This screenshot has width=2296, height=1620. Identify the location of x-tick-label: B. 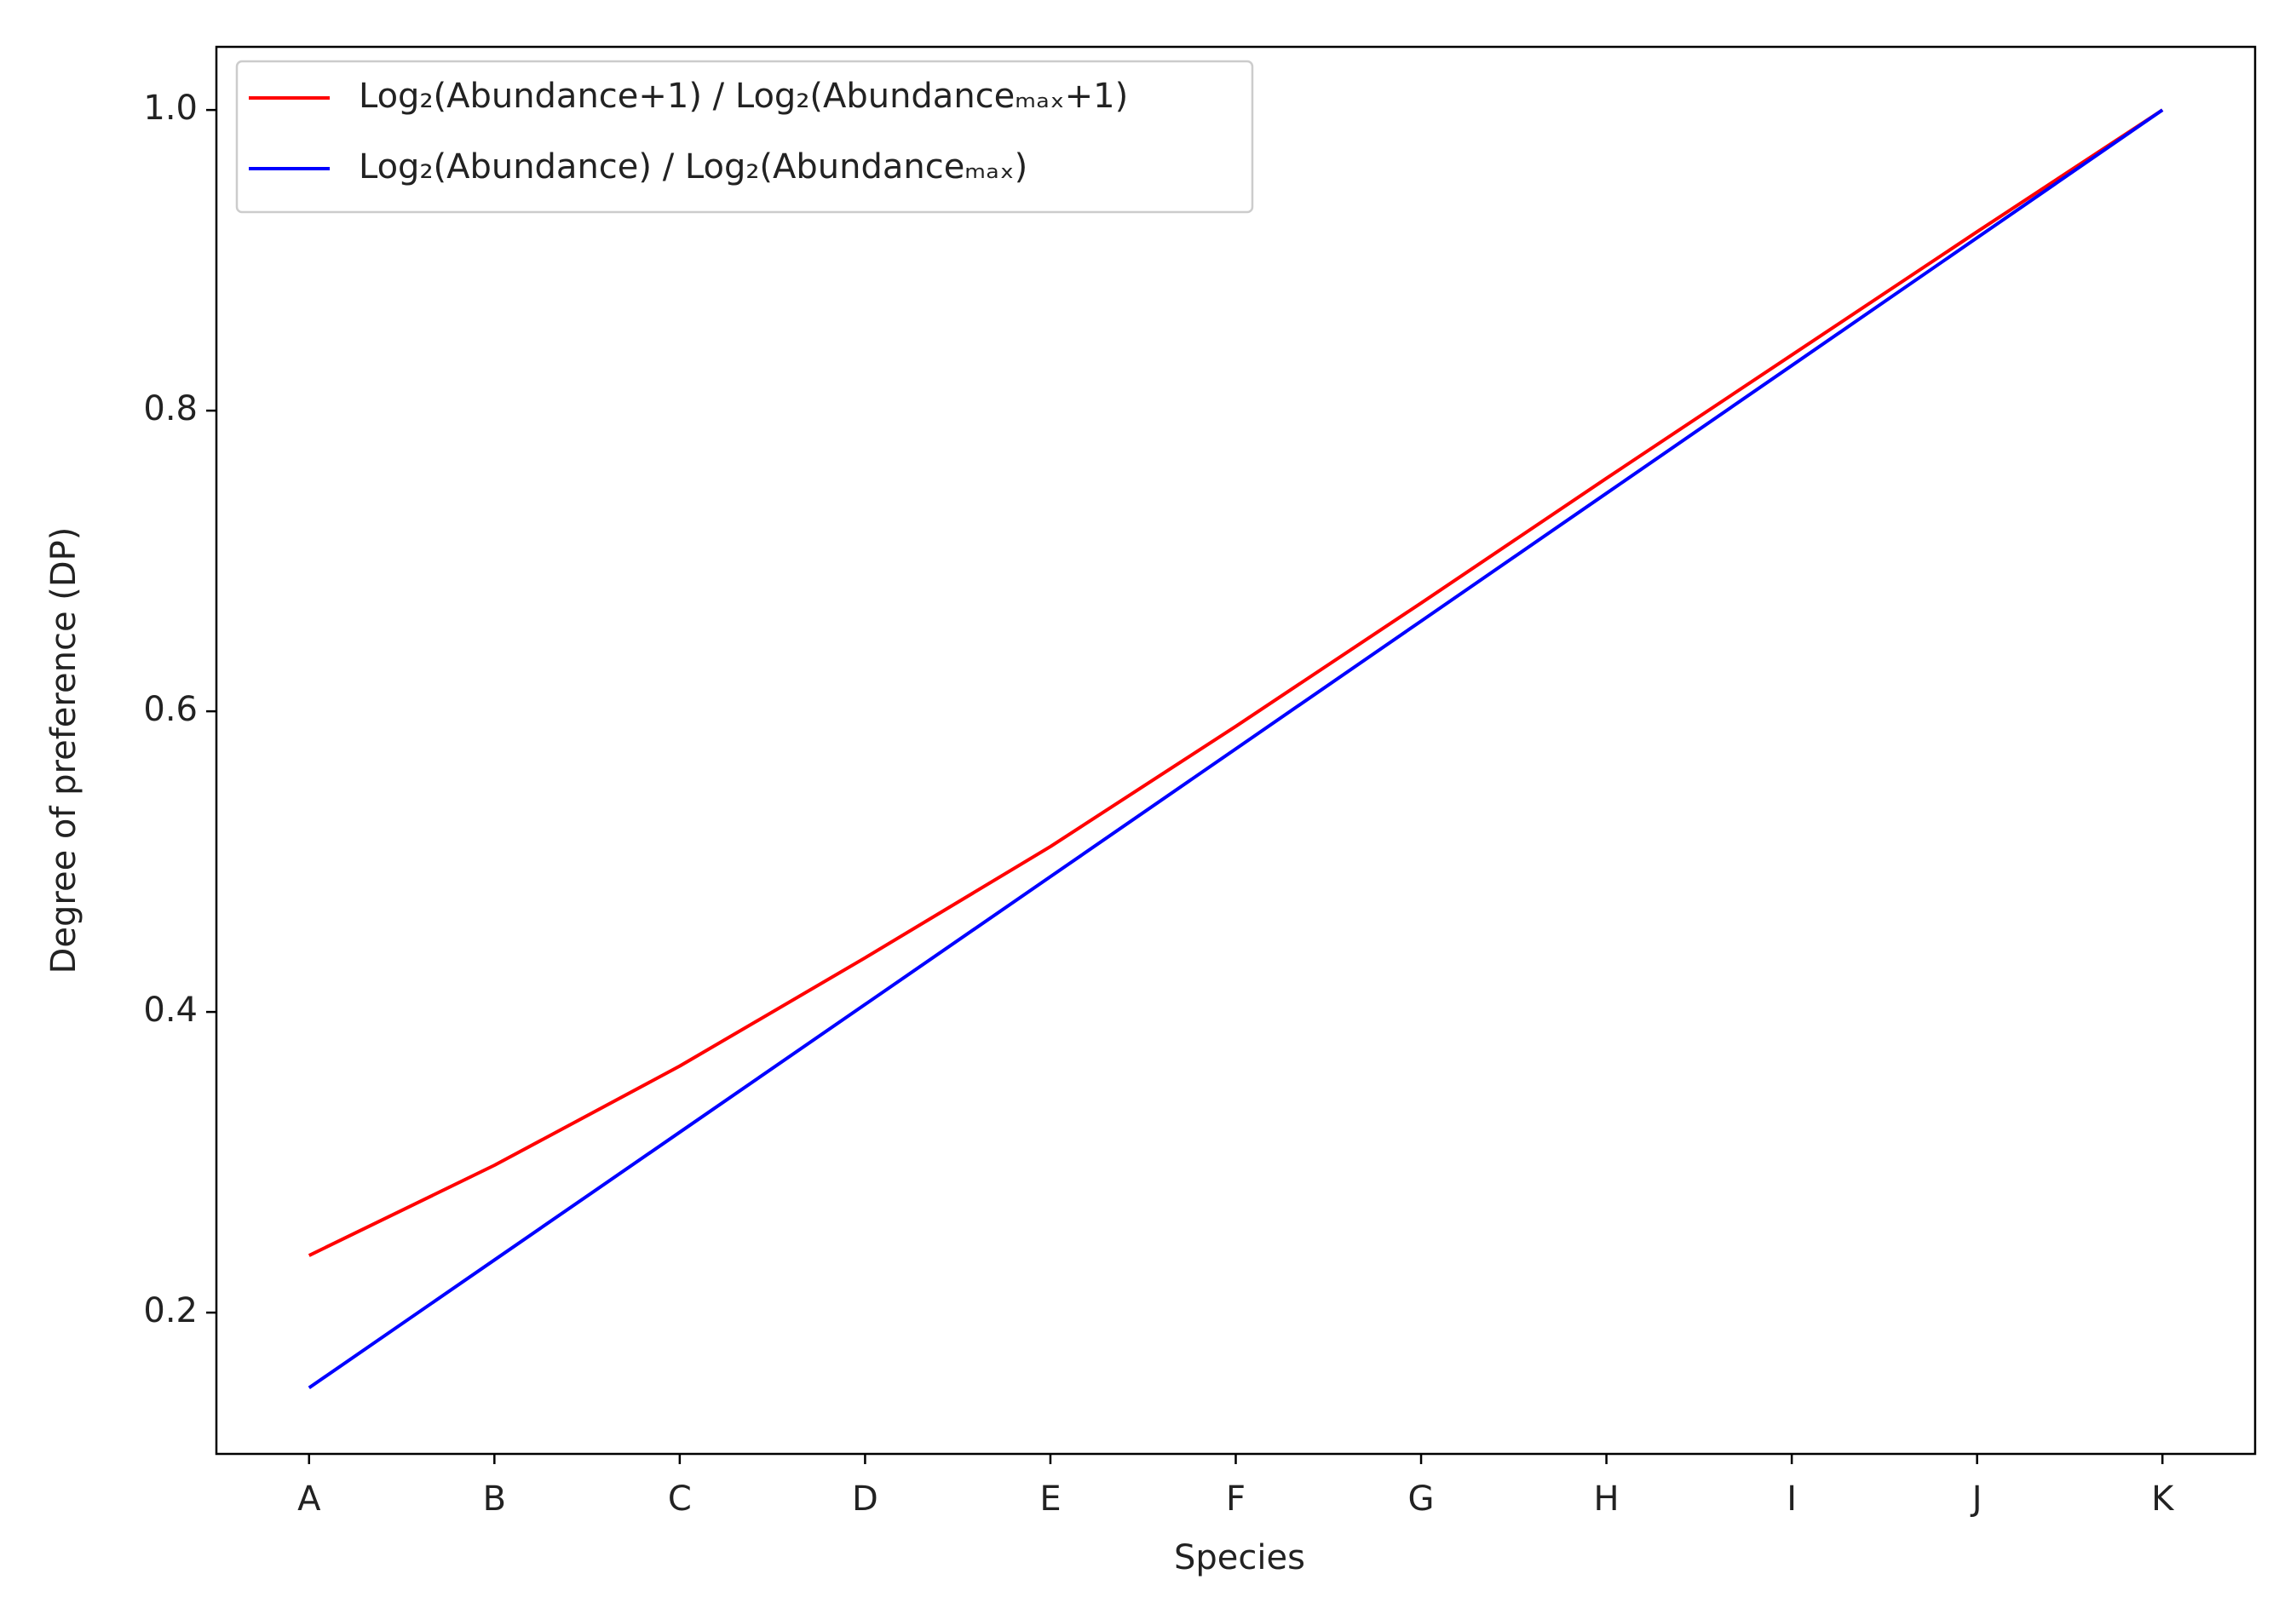
(494, 1499).